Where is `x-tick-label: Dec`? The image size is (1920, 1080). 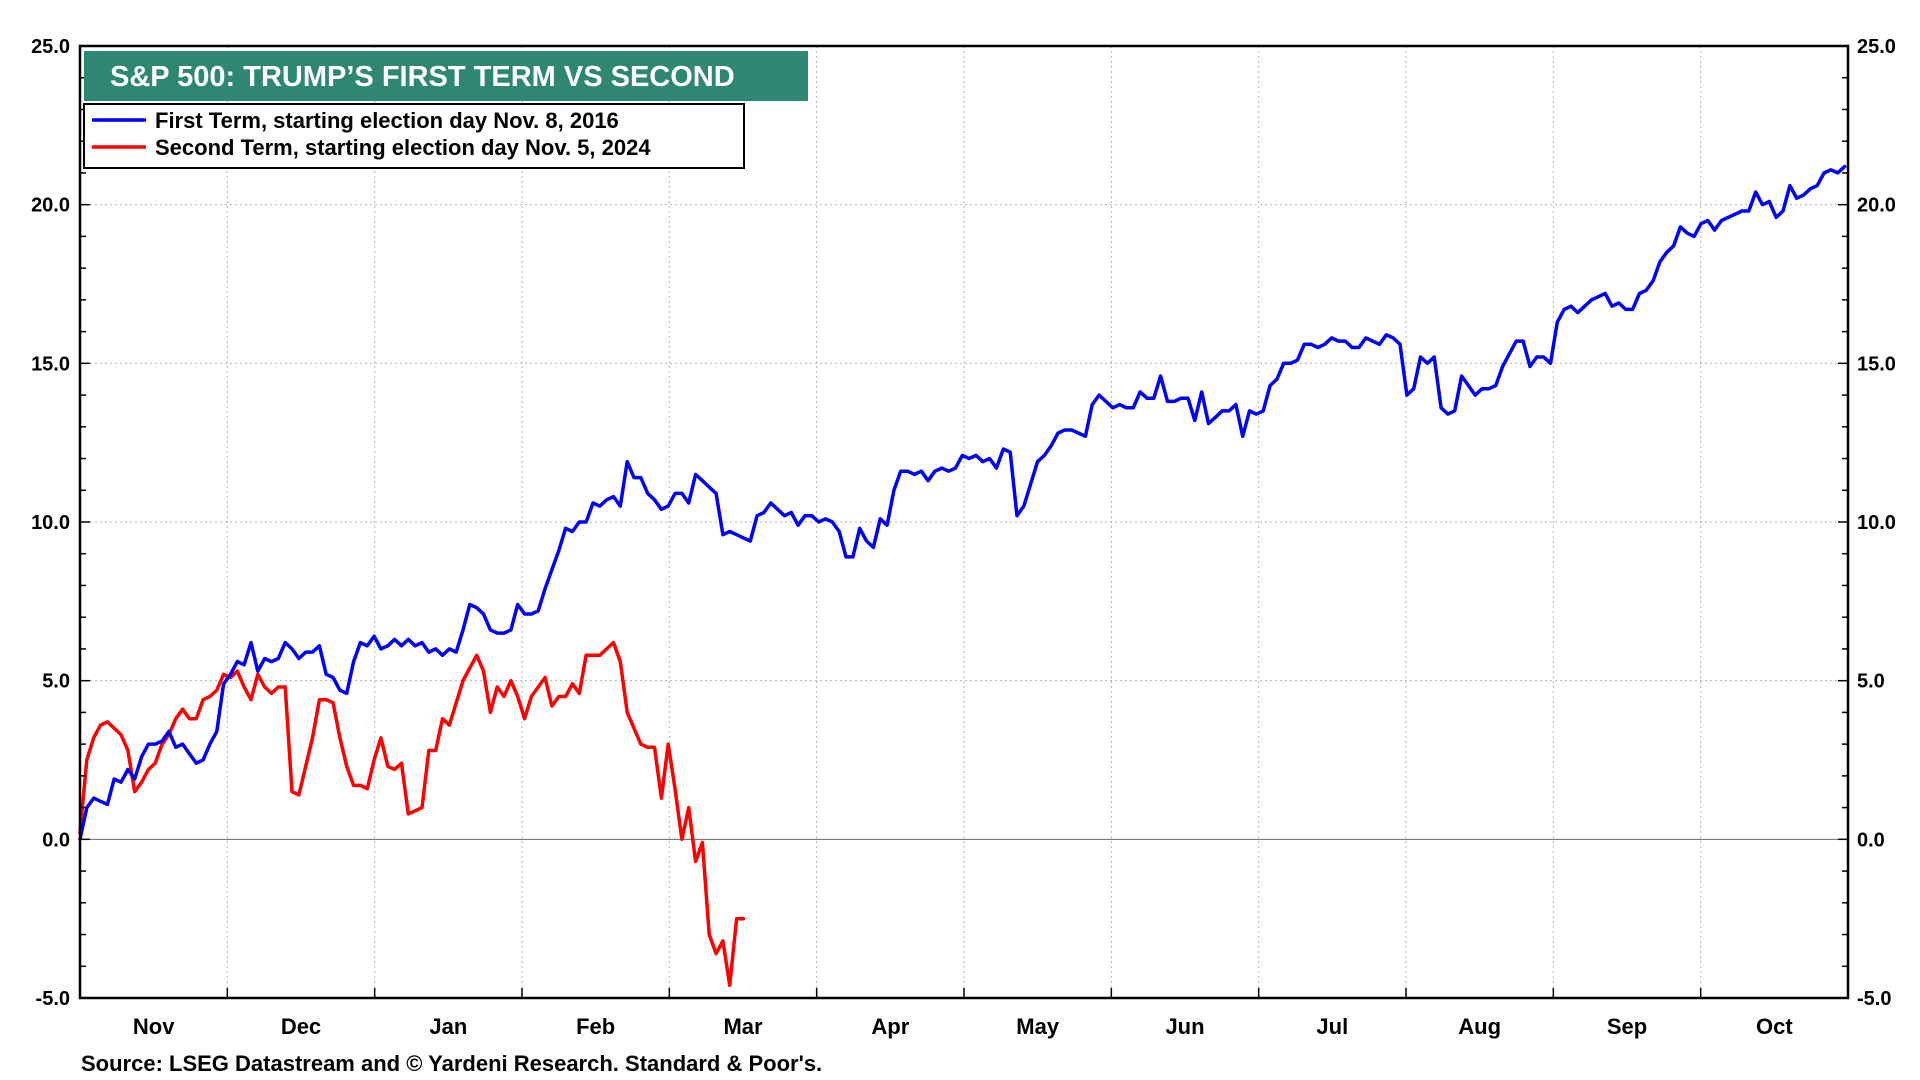
x-tick-label: Dec is located at coordinates (301, 1026).